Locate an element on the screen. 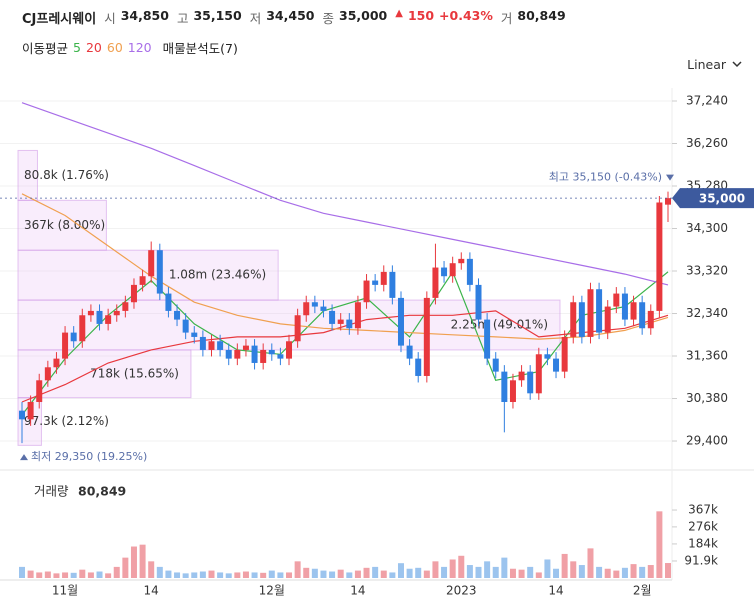 The width and height of the screenshot is (754, 603). x-tick-label: 14 is located at coordinates (151, 591).